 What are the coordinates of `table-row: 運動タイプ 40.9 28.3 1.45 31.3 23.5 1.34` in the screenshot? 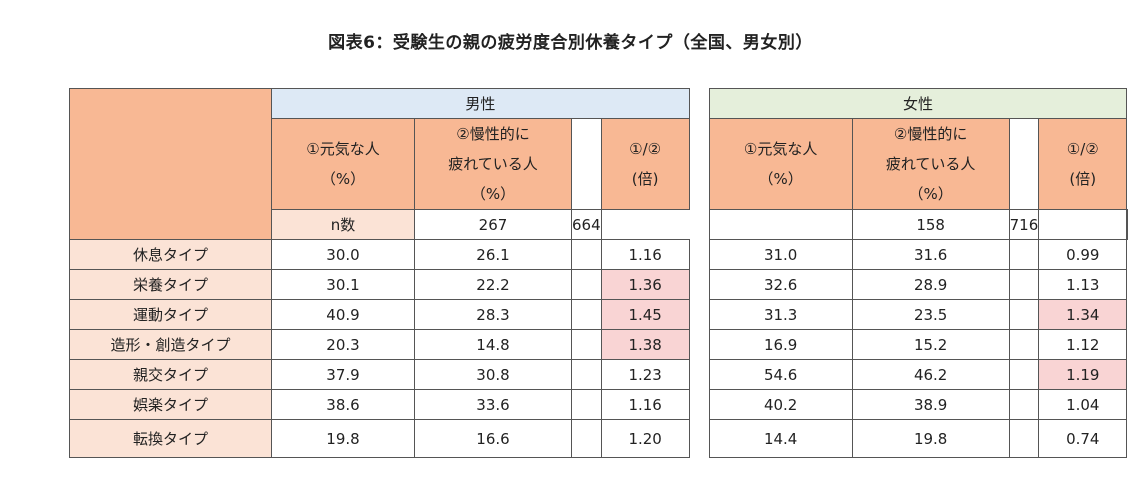 It's located at (598, 314).